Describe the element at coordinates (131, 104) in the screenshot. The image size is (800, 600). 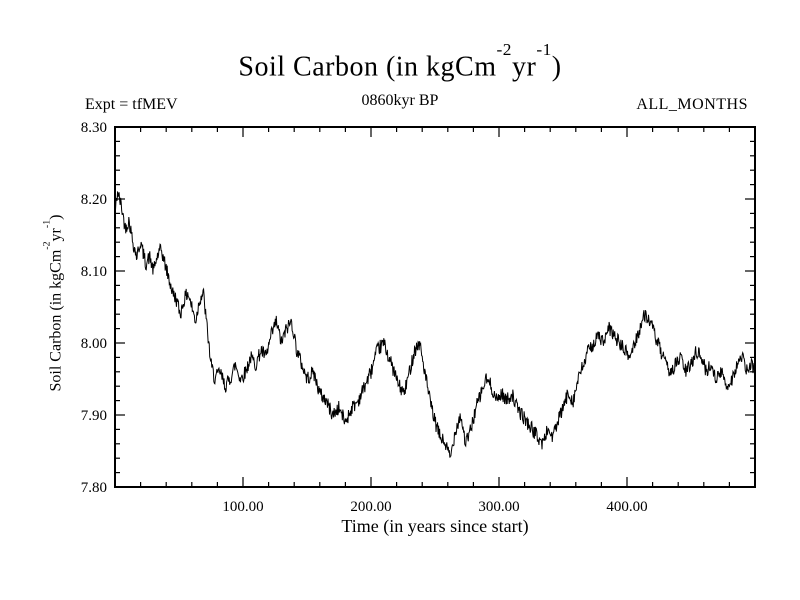
I see `experiment-label: Expt = tfMEV` at that location.